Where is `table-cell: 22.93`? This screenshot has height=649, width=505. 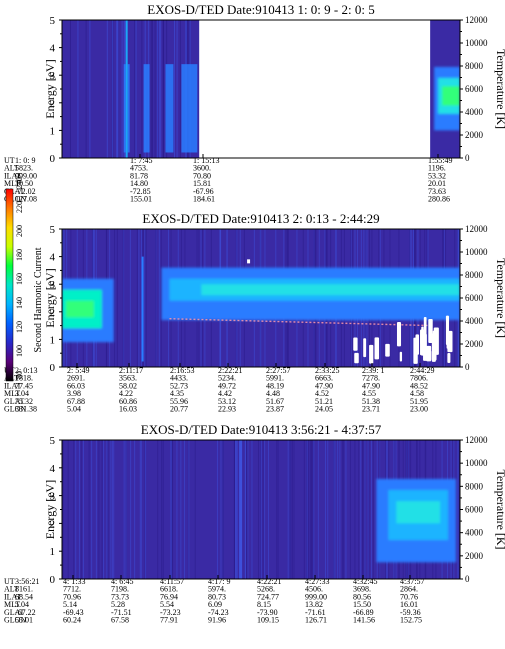 table-cell: 22.93 is located at coordinates (227, 409).